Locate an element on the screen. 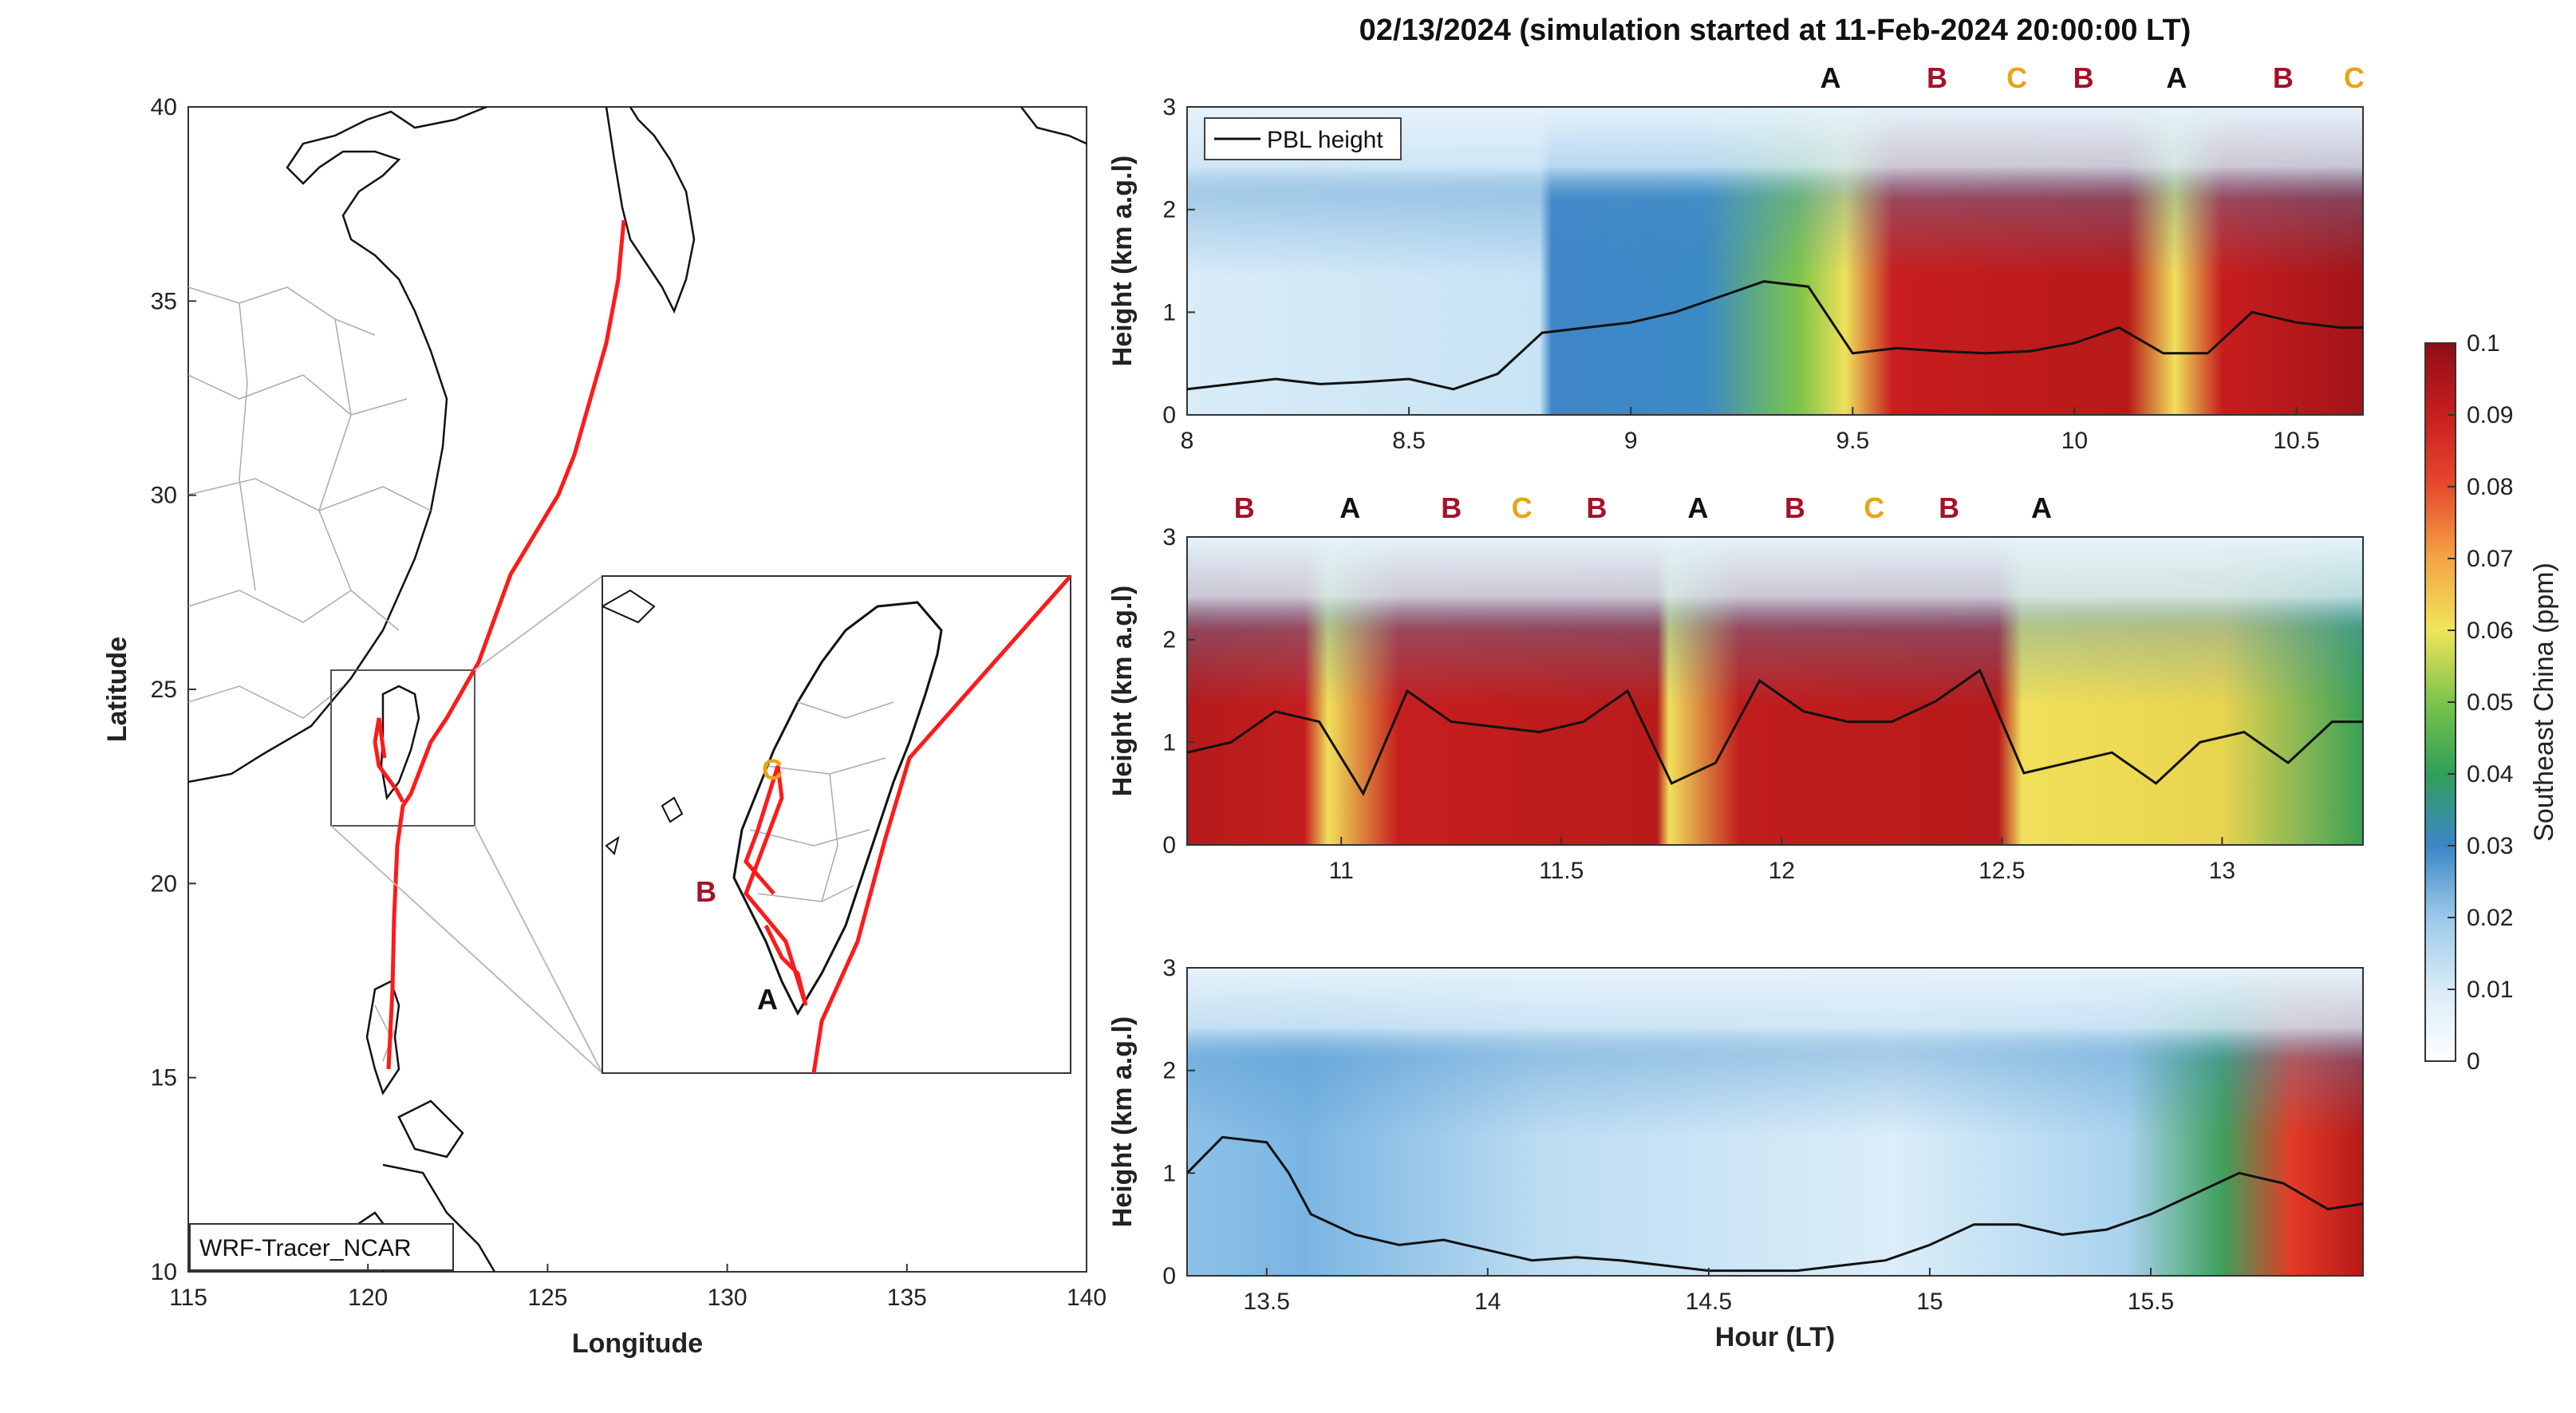  map-ytick-label: 30 is located at coordinates (164, 496).